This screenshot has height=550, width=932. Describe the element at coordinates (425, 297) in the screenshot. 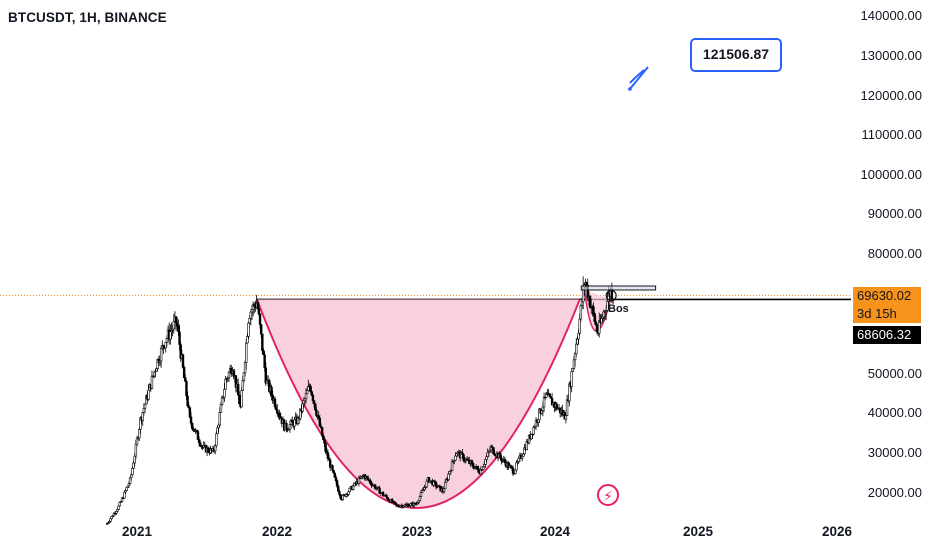

I see `reference-lines` at that location.